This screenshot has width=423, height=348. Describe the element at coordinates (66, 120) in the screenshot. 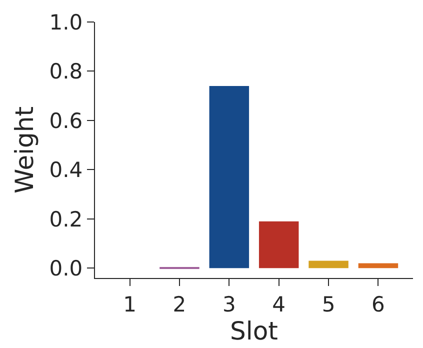

I see `y-tick-label: 0.6` at that location.